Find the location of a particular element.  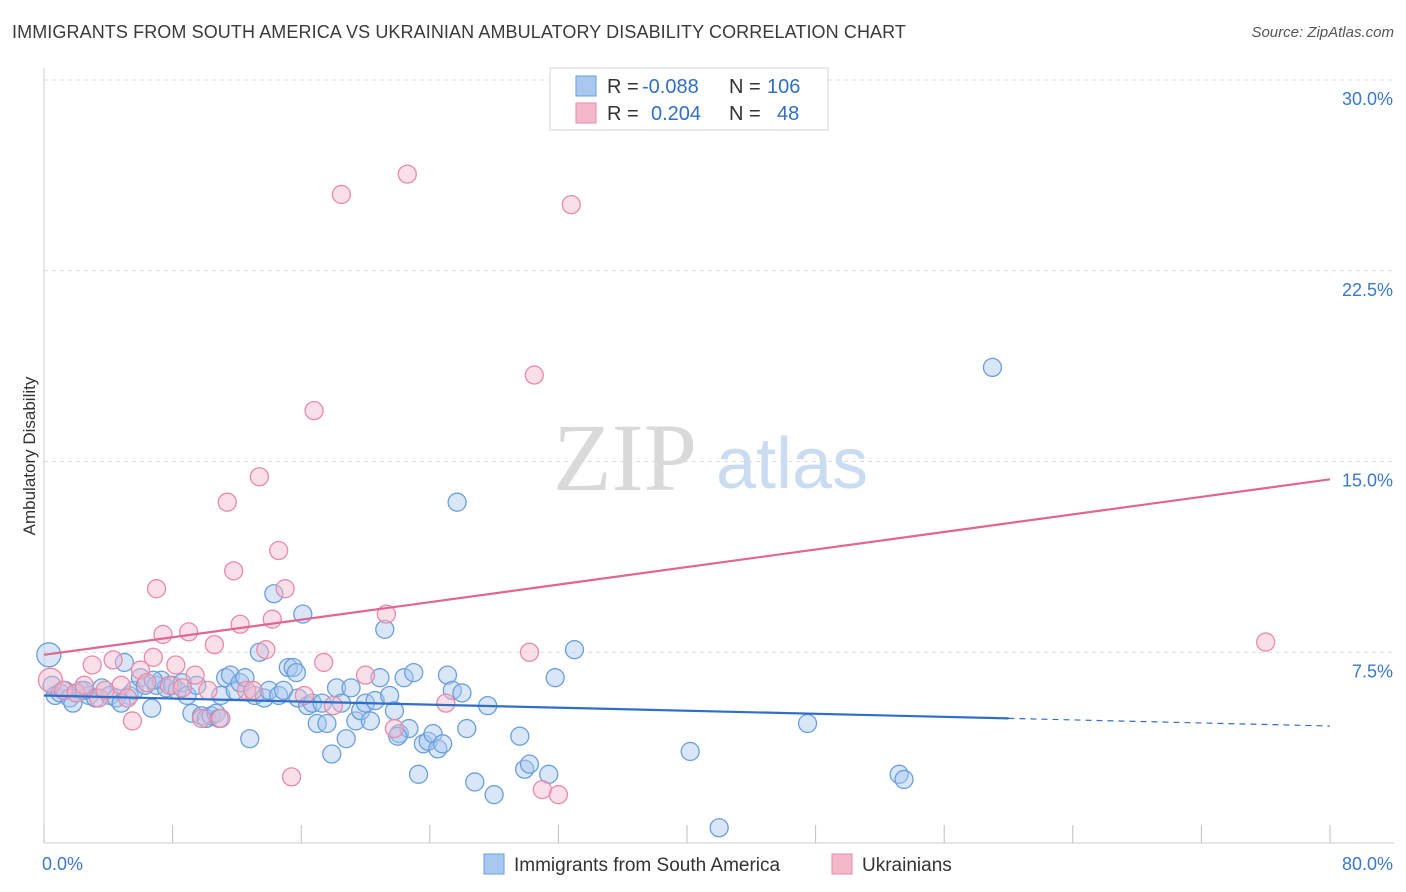

y-axis-label: Ambulatory Disability is located at coordinates (29, 455).